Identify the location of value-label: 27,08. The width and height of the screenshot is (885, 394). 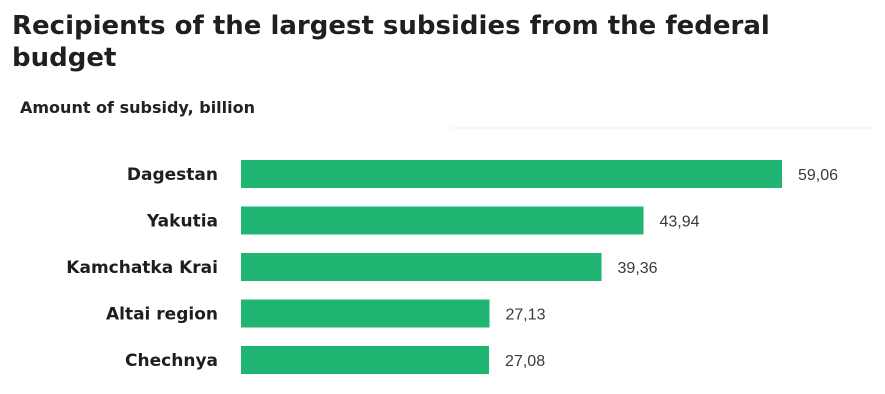
(525, 361).